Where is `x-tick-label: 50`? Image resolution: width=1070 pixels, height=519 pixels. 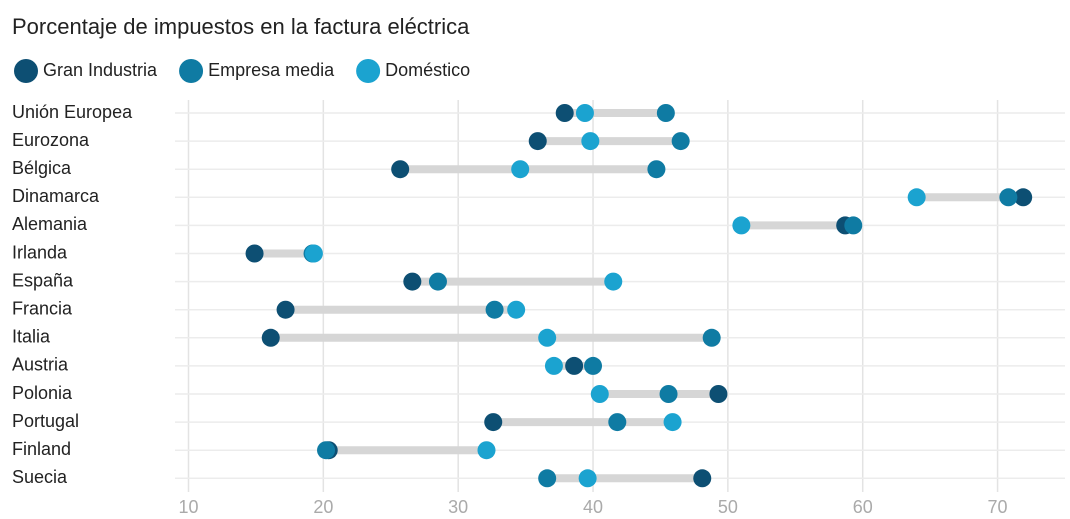 x-tick-label: 50 is located at coordinates (728, 507).